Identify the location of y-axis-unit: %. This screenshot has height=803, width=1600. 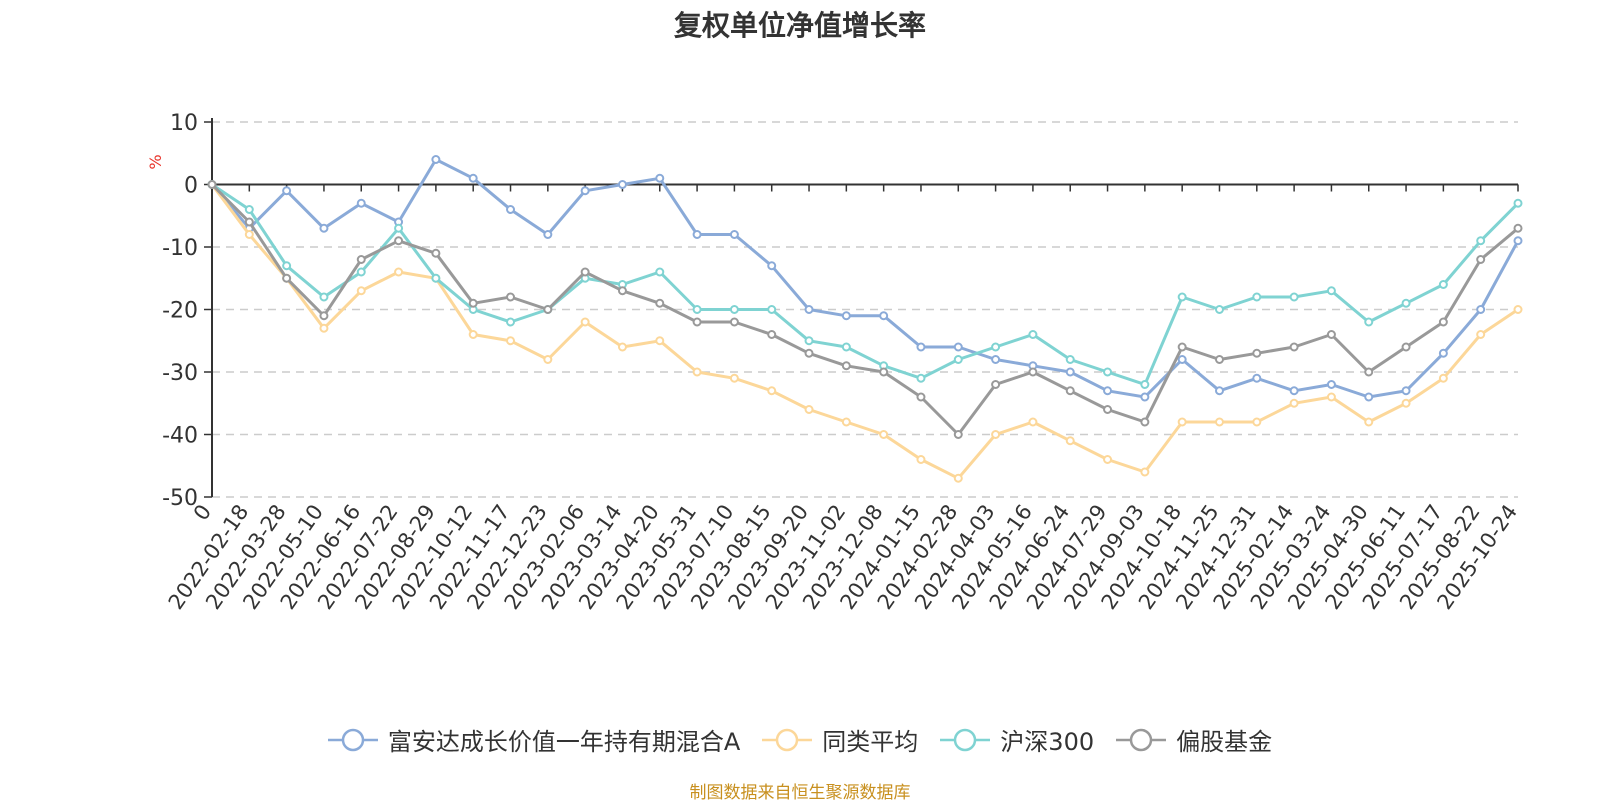
(155, 161).